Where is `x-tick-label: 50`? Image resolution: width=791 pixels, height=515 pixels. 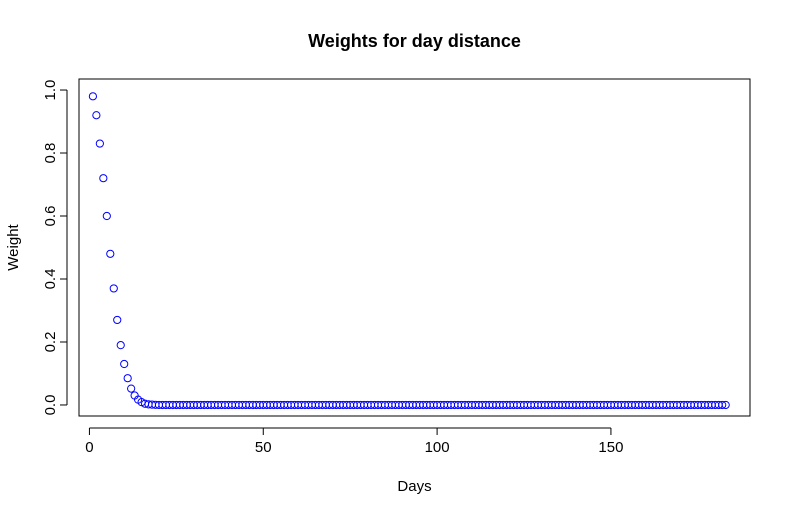 x-tick-label: 50 is located at coordinates (263, 447).